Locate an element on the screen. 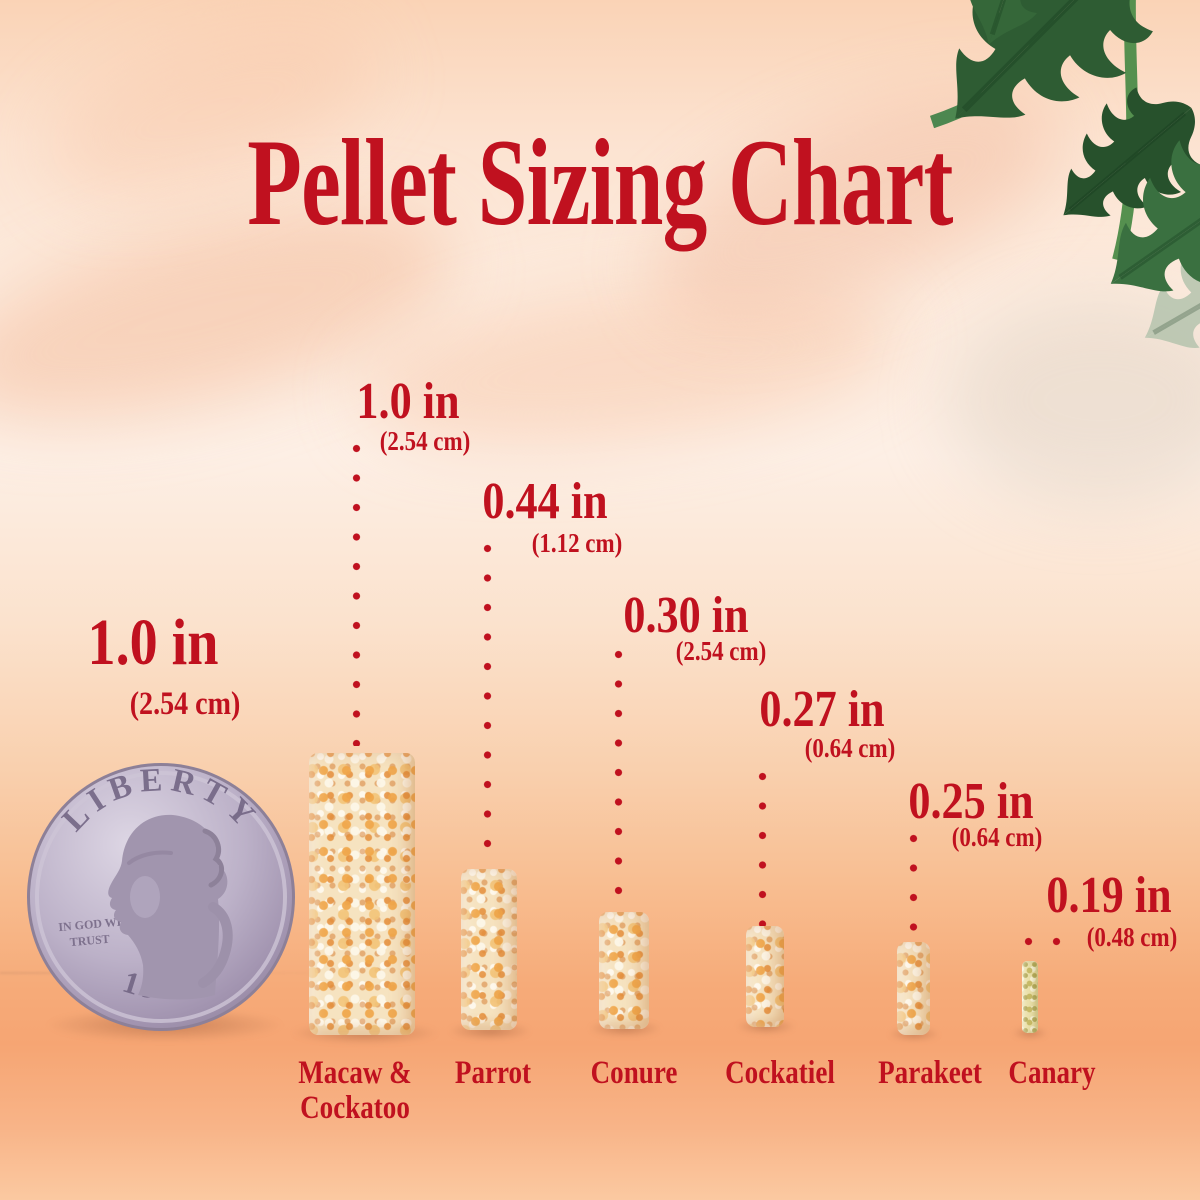  coin-rim is located at coordinates (161, 897).